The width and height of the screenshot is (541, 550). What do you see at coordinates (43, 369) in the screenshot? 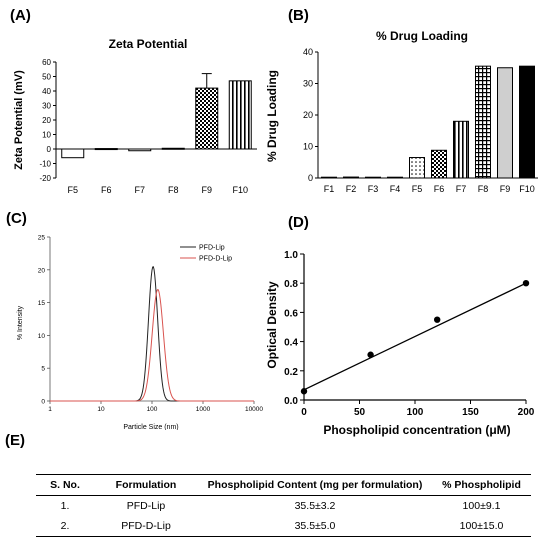
I see `y-tick-label: 5` at bounding box center [43, 369].